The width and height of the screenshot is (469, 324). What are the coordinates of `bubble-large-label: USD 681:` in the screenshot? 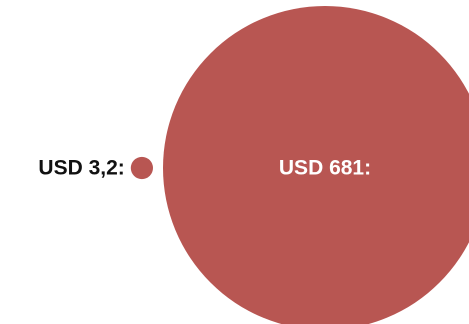 It's located at (325, 168).